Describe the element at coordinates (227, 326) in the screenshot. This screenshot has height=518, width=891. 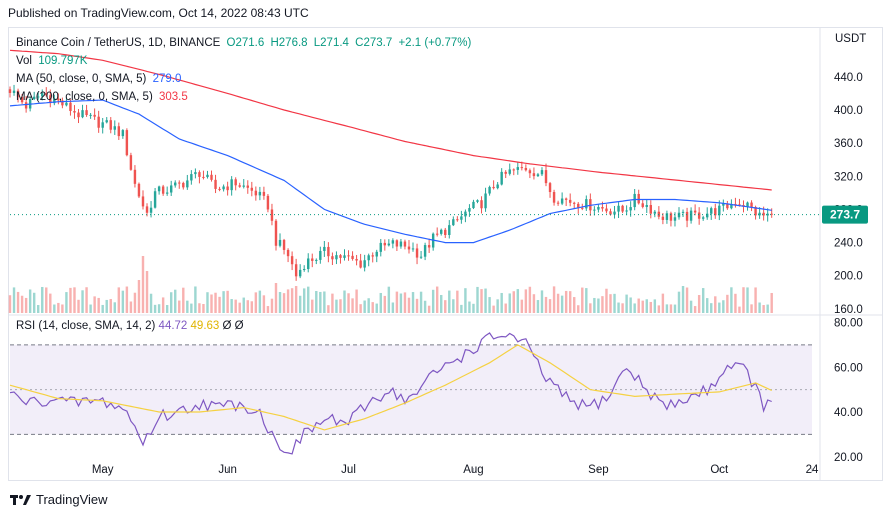
I see `rsi-extra-1: Ø` at that location.